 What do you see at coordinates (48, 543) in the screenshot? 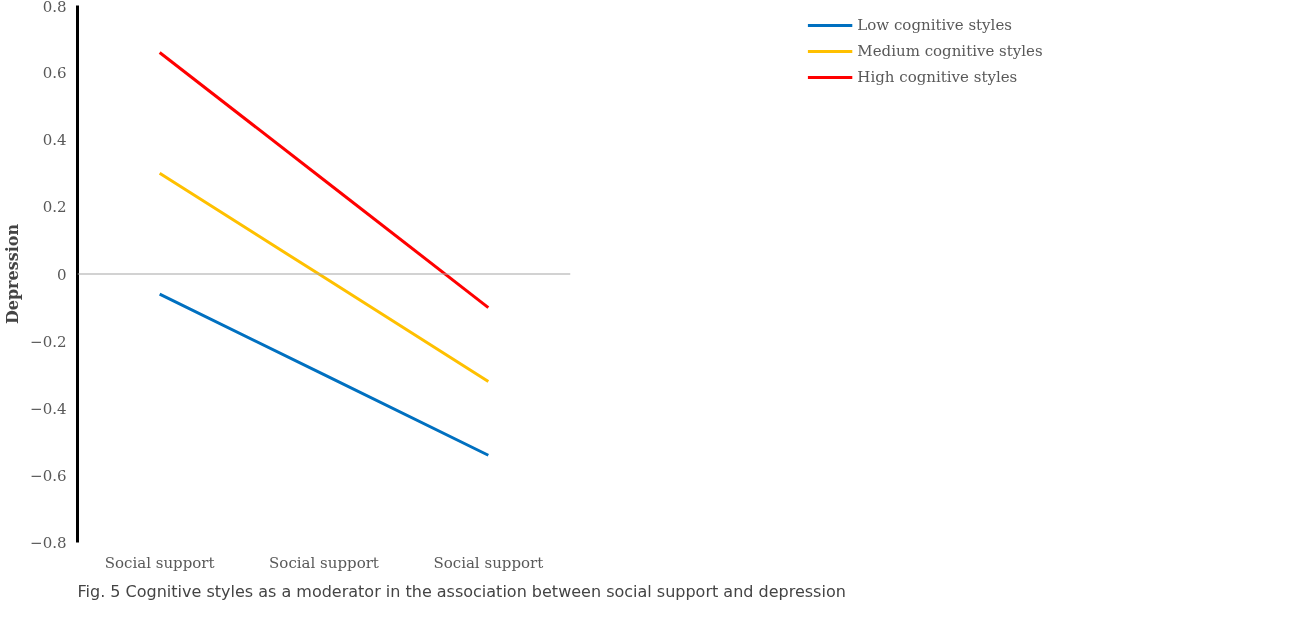
I see `y-tick-label: −0.8` at bounding box center [48, 543].